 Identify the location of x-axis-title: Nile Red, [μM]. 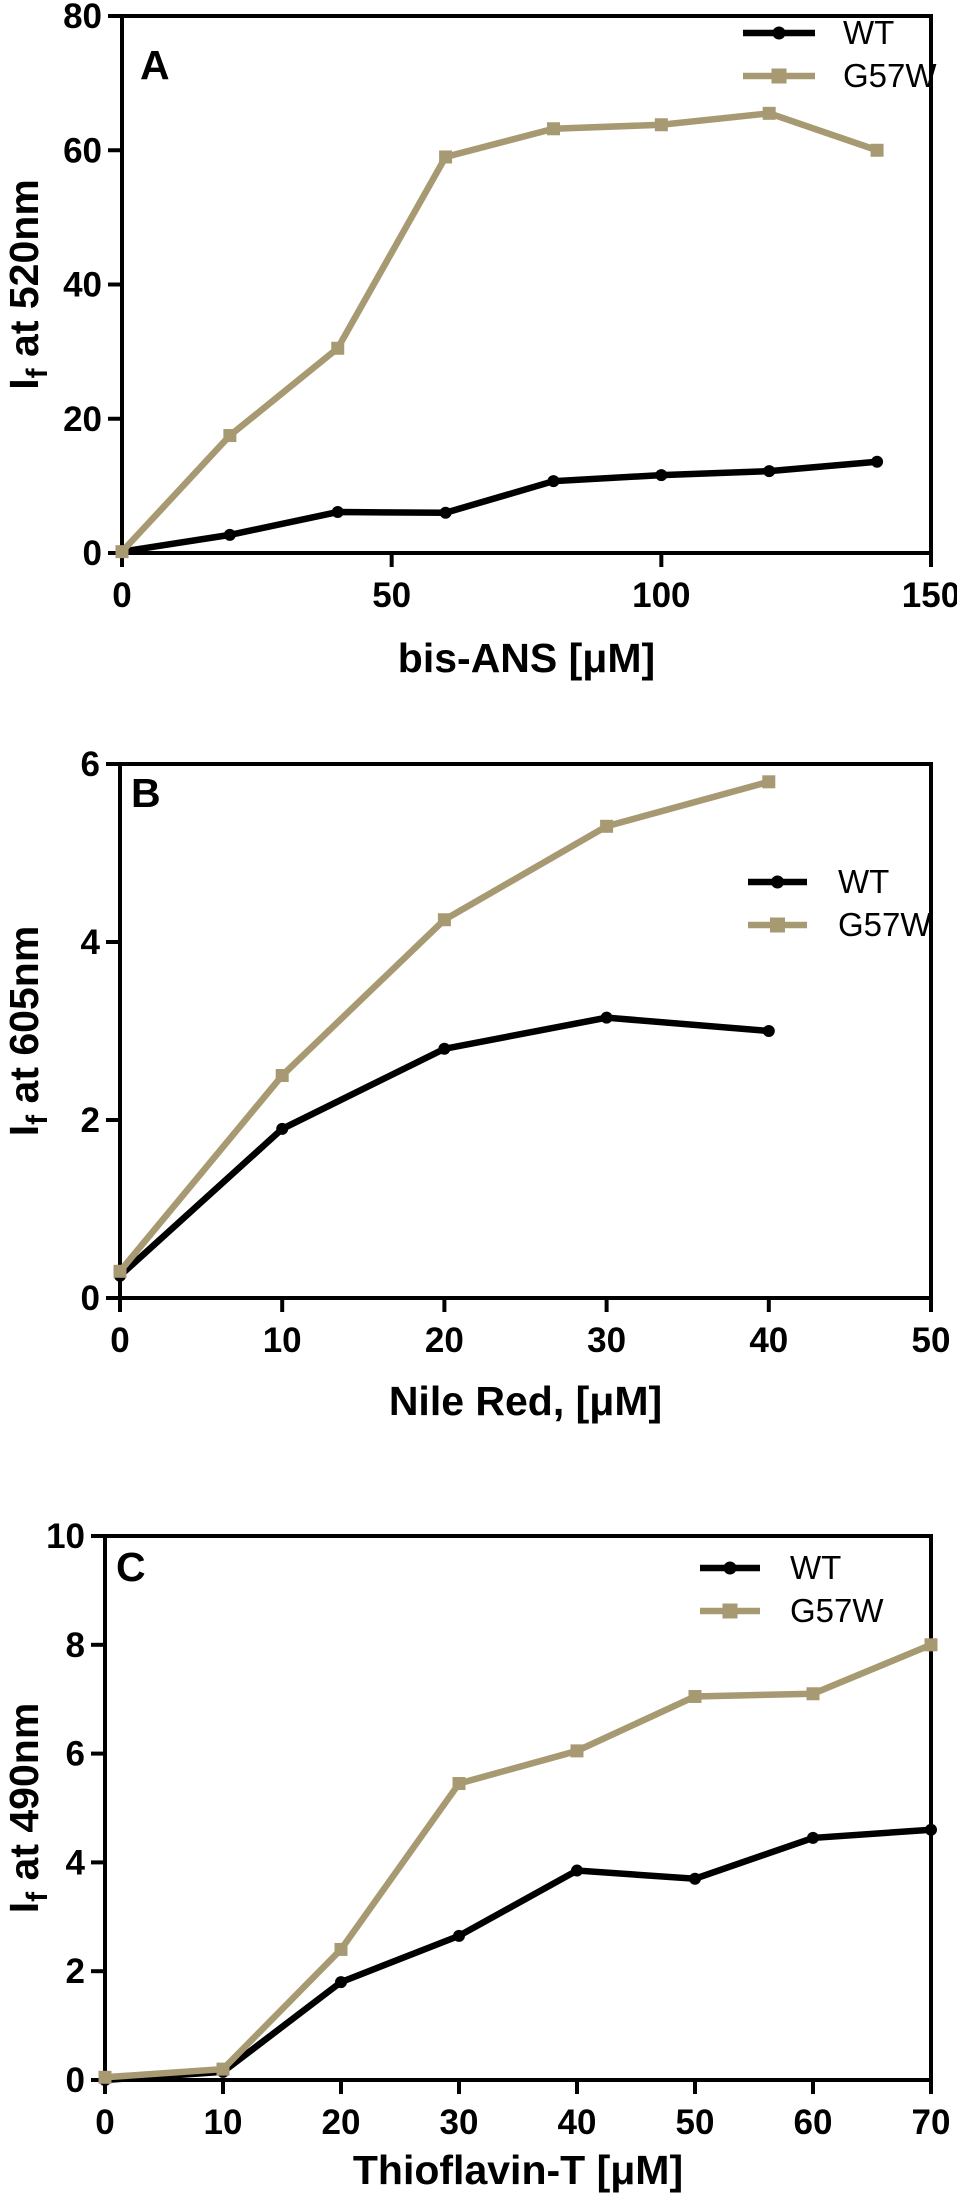
(525, 1401).